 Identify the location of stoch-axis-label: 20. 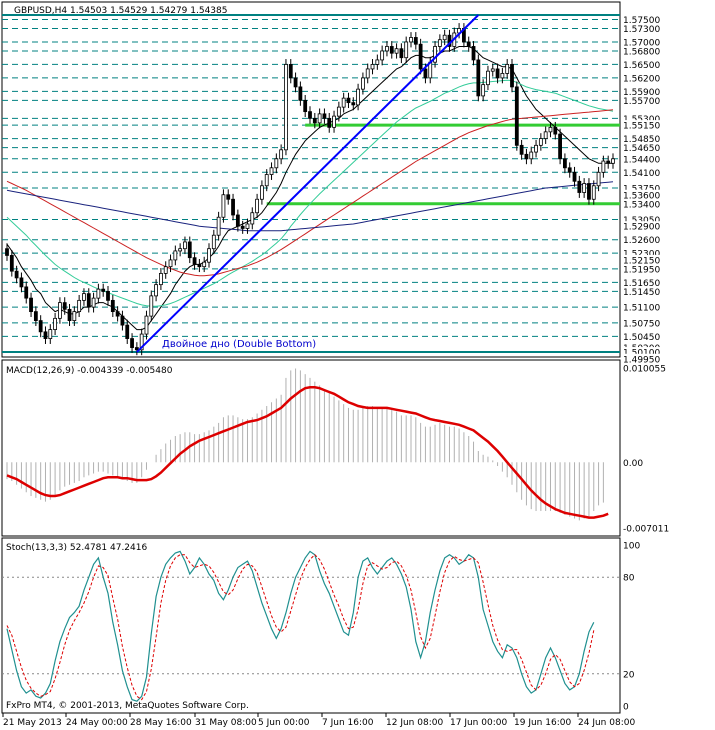
(629, 675).